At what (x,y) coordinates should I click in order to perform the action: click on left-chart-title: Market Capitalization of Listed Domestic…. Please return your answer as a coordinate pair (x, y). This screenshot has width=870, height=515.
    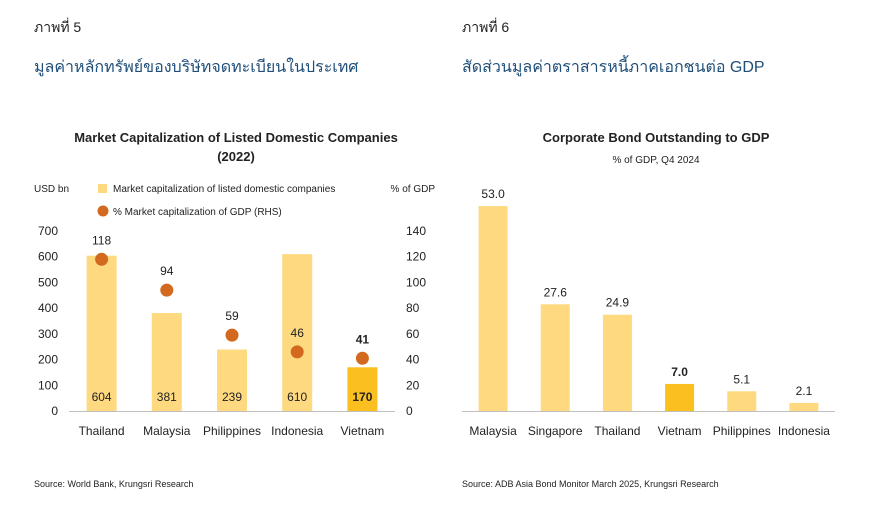
    Looking at the image, I should click on (236, 137).